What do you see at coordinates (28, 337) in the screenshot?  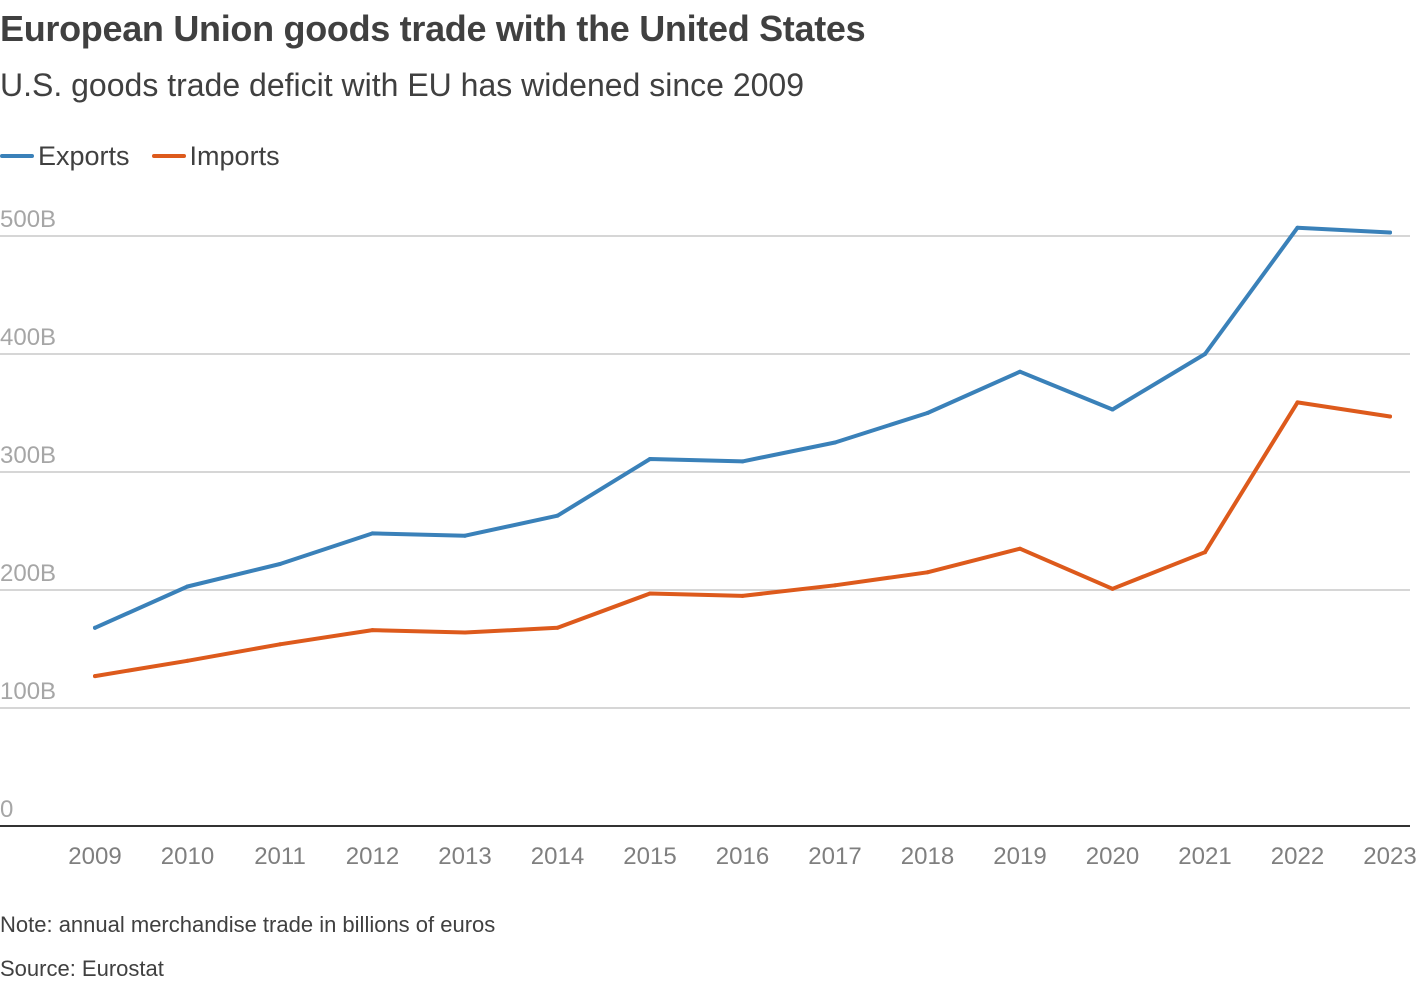 I see `y-tick-label: 400B` at bounding box center [28, 337].